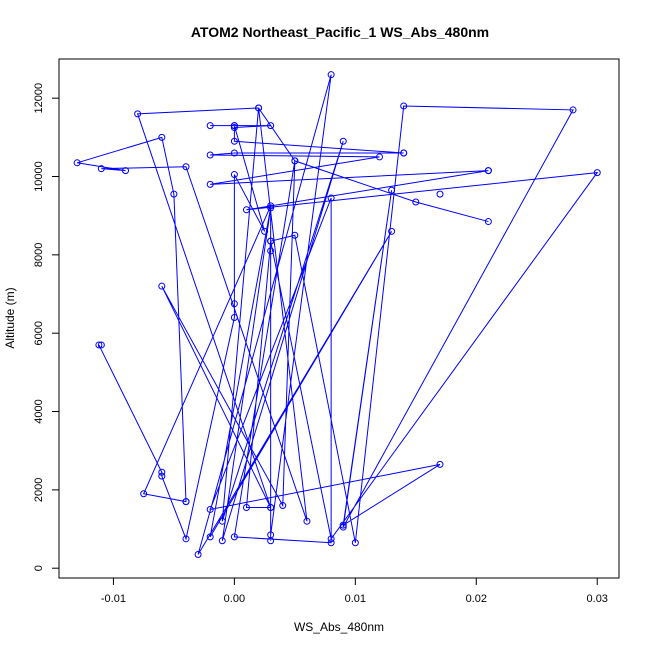 Image resolution: width=650 pixels, height=650 pixels. Describe the element at coordinates (354, 591) in the screenshot. I see `x-axis: -0.01 0.00 0.01 0.02 0.03` at that location.